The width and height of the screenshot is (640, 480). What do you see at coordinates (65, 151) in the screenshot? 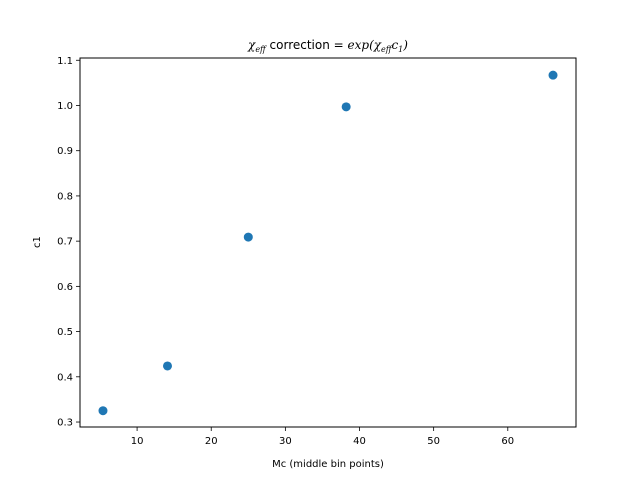
I see `y-tick-label: 0.9` at bounding box center [65, 151].